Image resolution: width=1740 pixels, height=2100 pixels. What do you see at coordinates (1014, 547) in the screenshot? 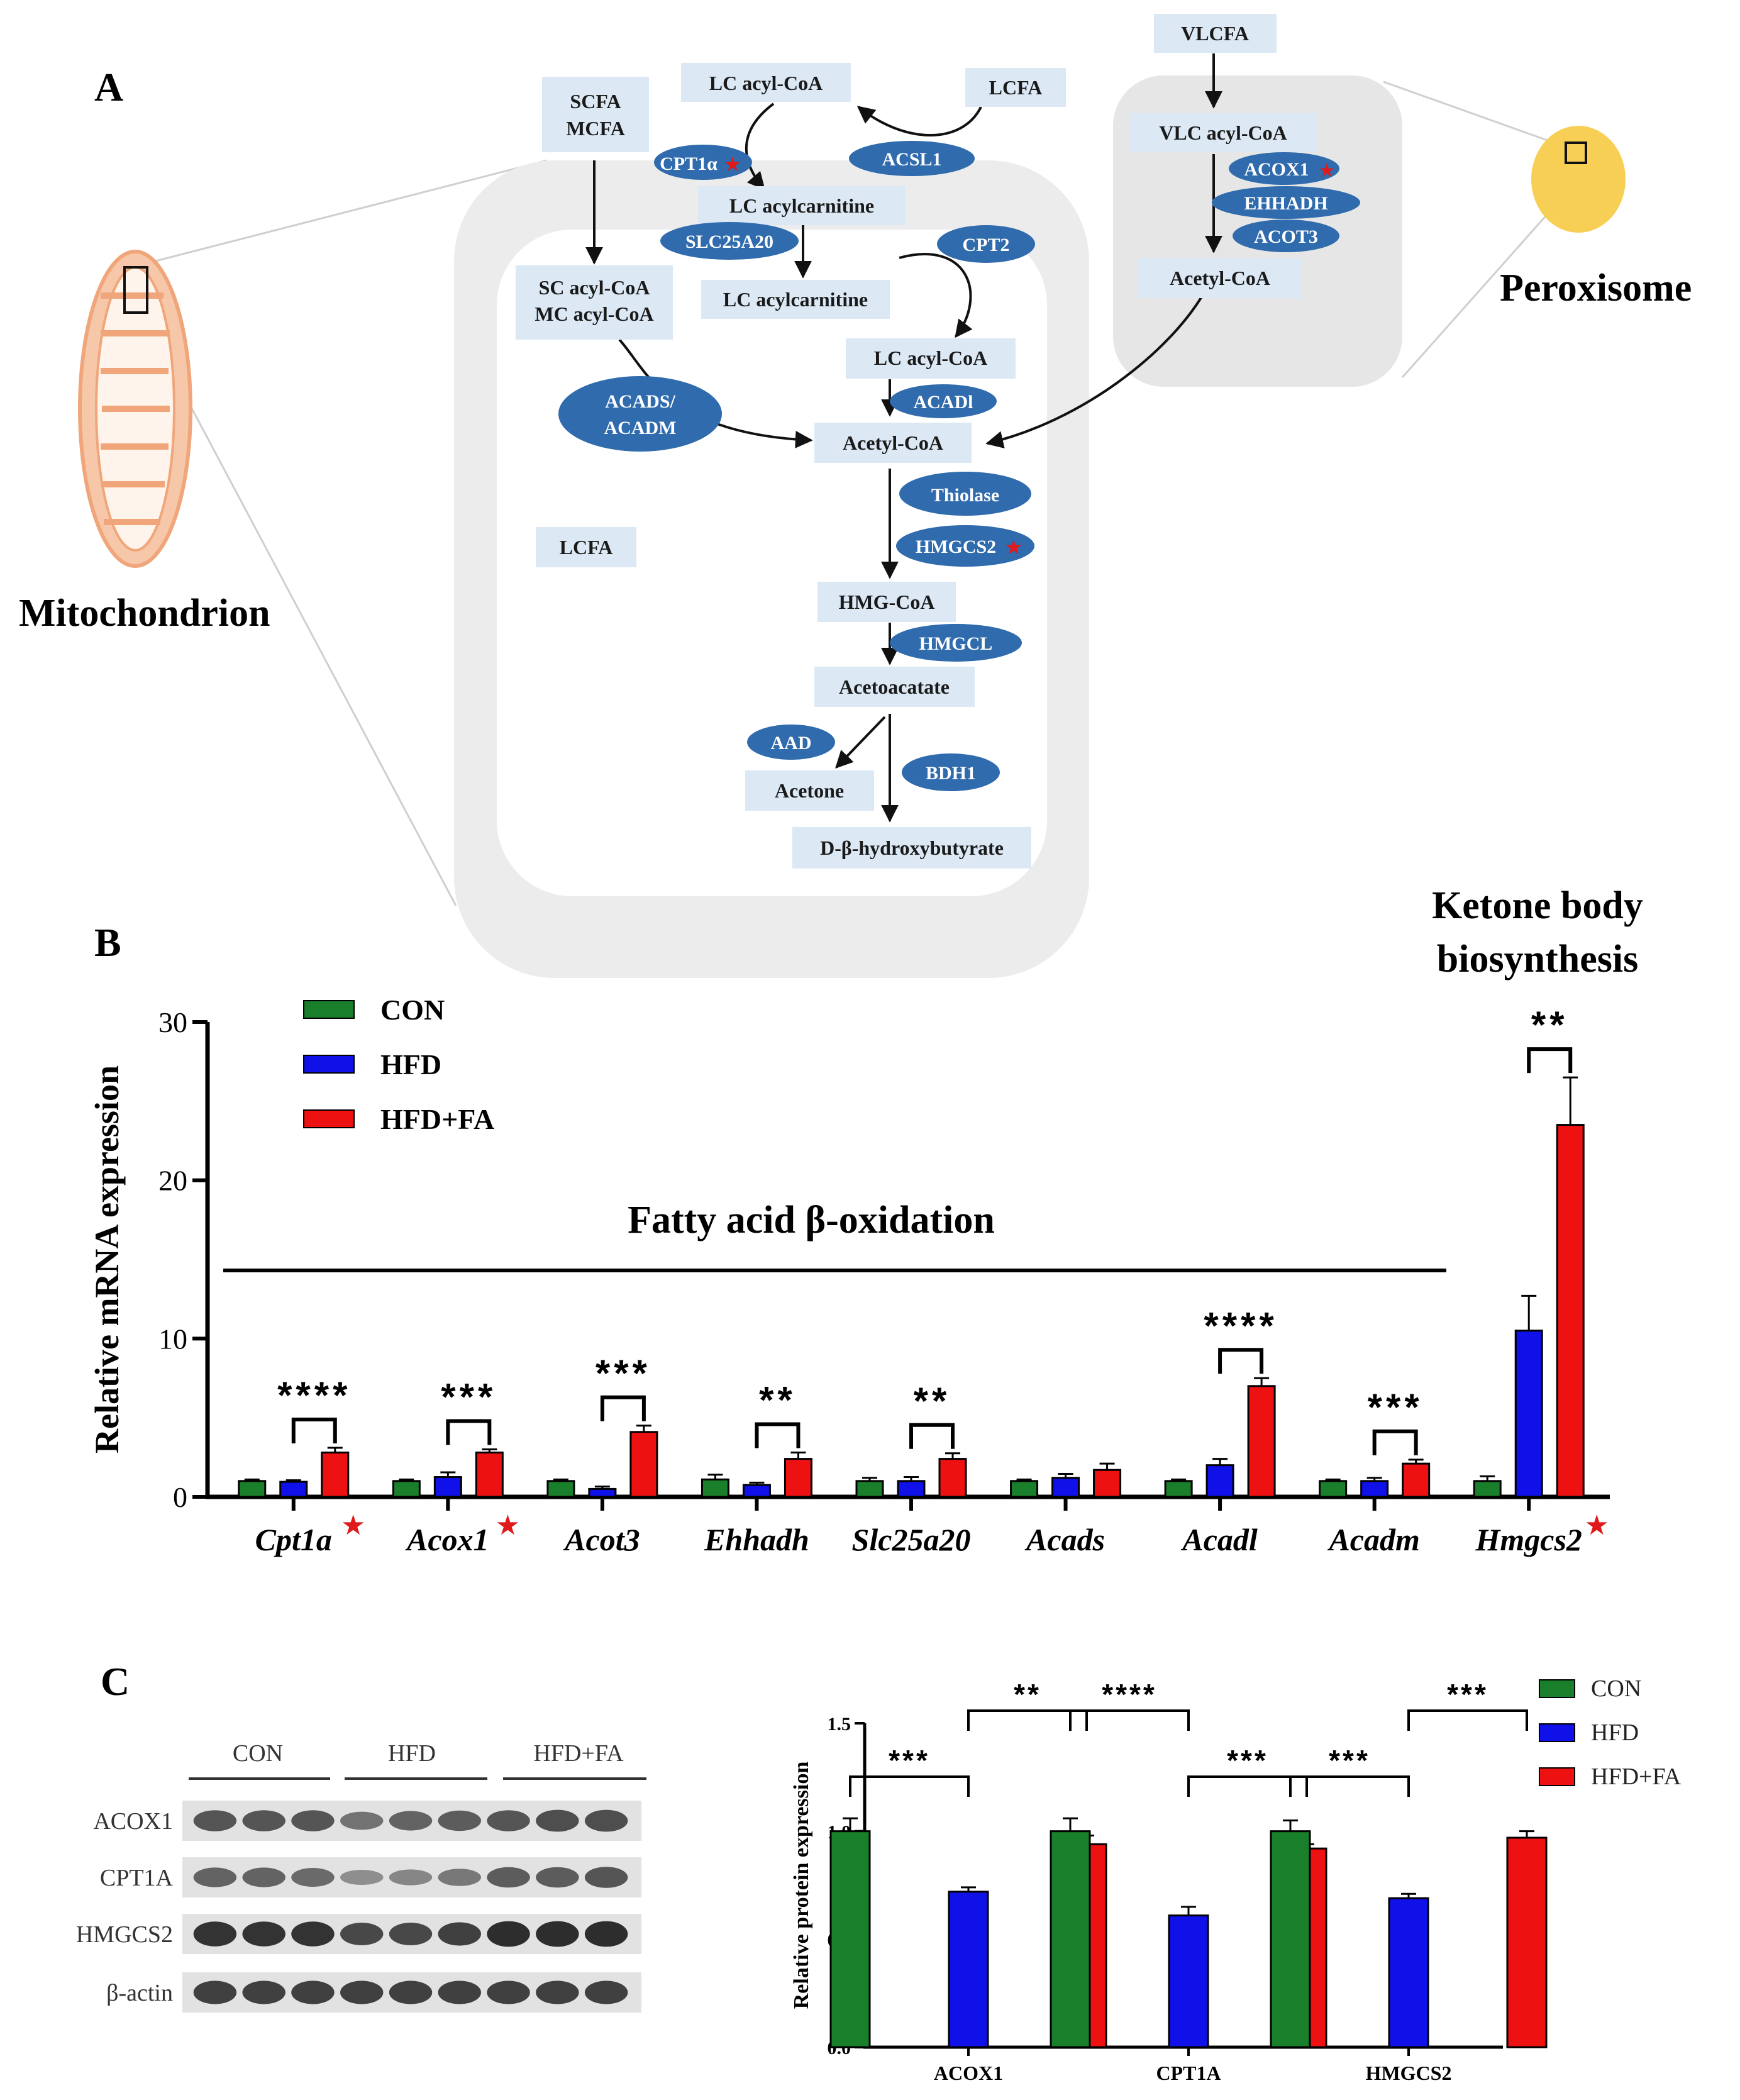
I see `star-icon: ★` at bounding box center [1014, 547].